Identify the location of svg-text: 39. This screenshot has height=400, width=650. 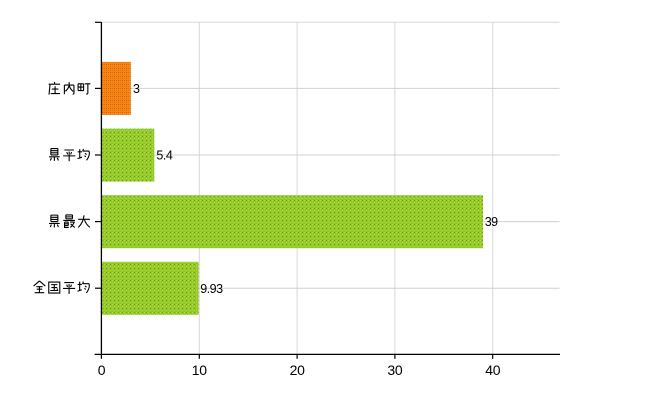
(491, 222).